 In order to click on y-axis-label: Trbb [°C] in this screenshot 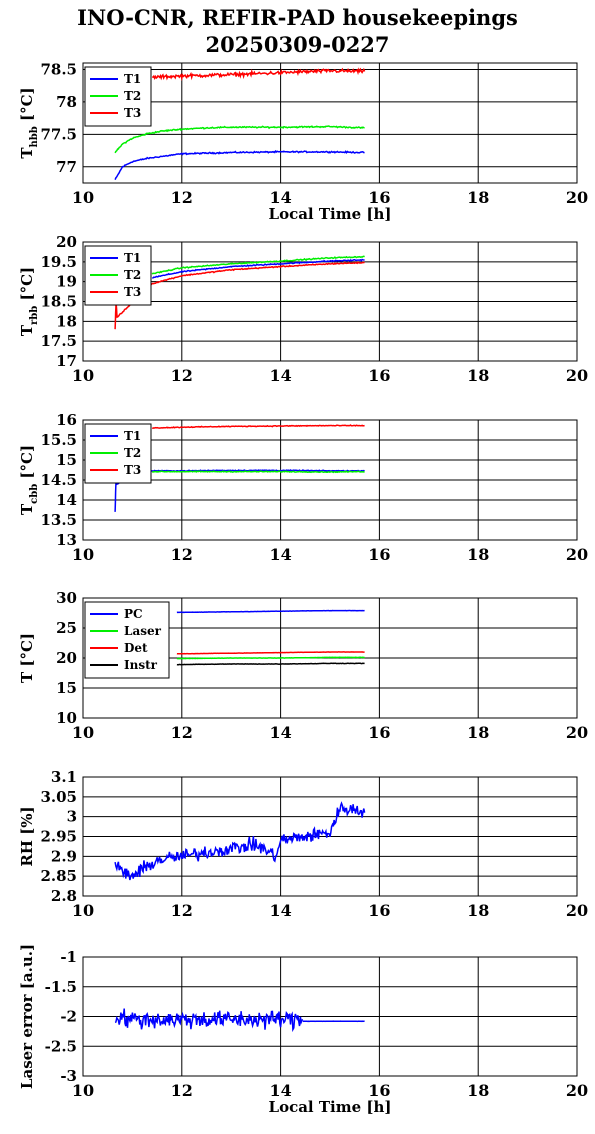, I will do `click(29, 301)`.